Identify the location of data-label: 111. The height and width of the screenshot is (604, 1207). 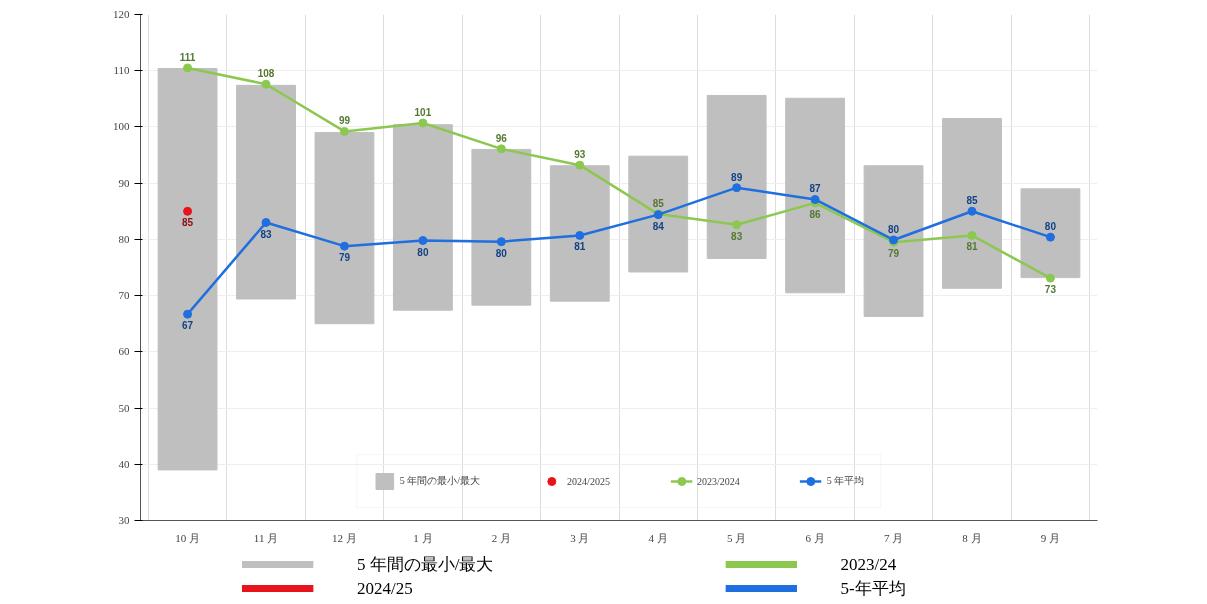
(187, 57).